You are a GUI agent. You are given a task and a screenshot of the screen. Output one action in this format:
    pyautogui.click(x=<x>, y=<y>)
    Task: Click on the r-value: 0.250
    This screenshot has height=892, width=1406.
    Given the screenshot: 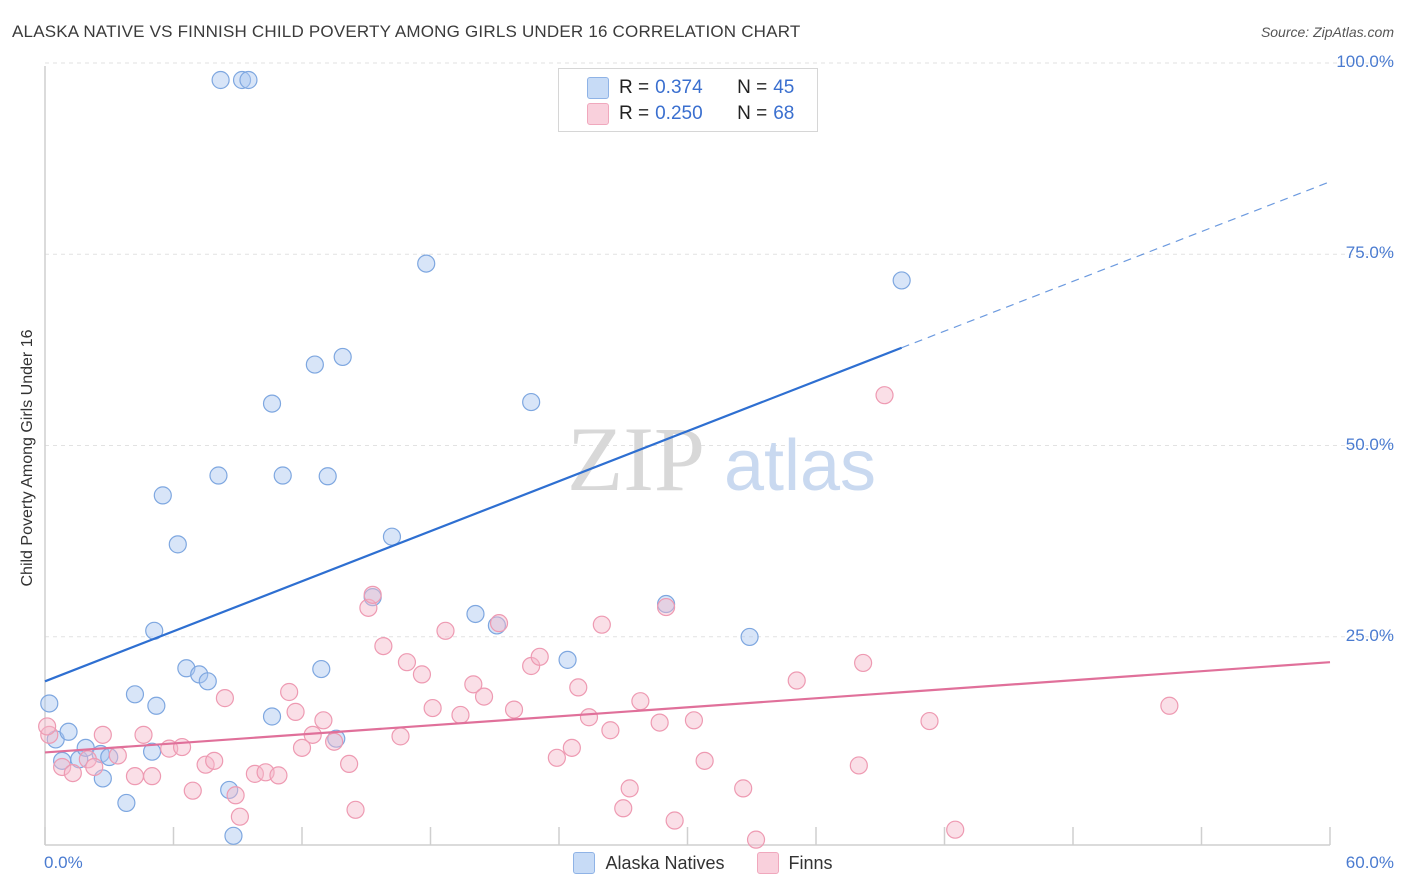 What is the action you would take?
    pyautogui.click(x=679, y=113)
    